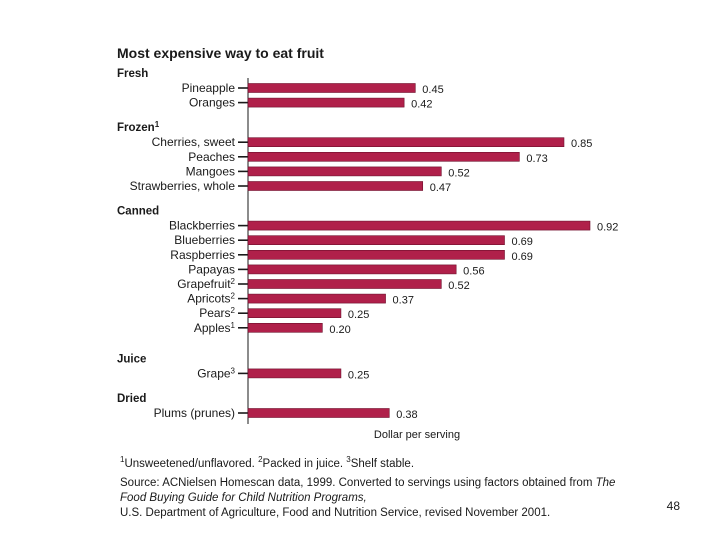 The height and width of the screenshot is (540, 720). Describe the element at coordinates (417, 435) in the screenshot. I see `x-axis-label: Dollar per serving` at that location.